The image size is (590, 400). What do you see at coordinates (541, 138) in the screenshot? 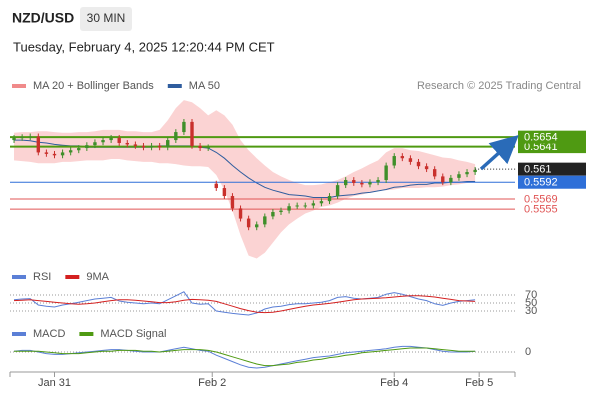
I see `level-label: 0.5654` at bounding box center [541, 138].